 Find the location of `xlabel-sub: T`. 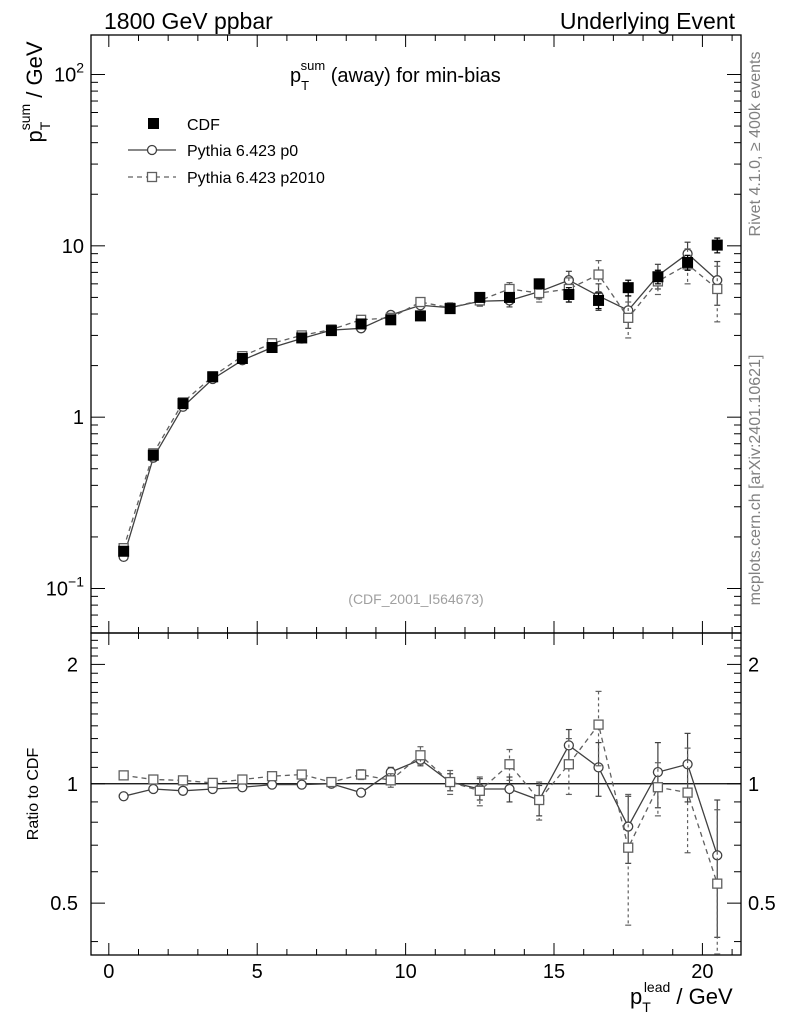

xlabel-sub: T is located at coordinates (646, 1007).